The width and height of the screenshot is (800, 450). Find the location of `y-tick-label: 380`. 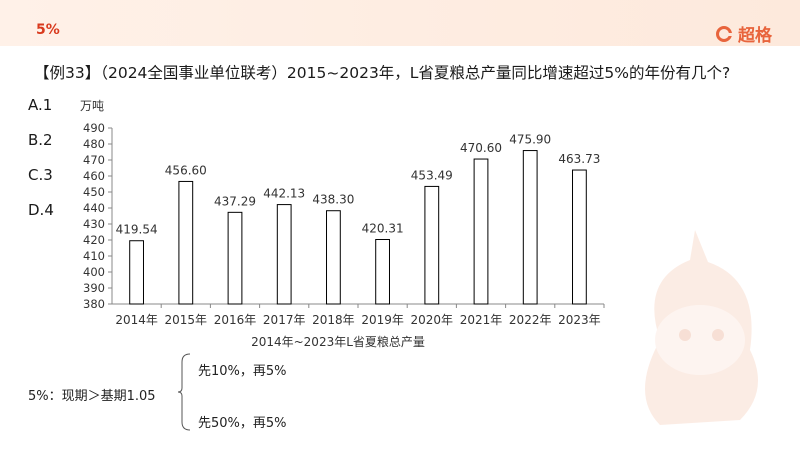

y-tick-label: 380 is located at coordinates (94, 304).